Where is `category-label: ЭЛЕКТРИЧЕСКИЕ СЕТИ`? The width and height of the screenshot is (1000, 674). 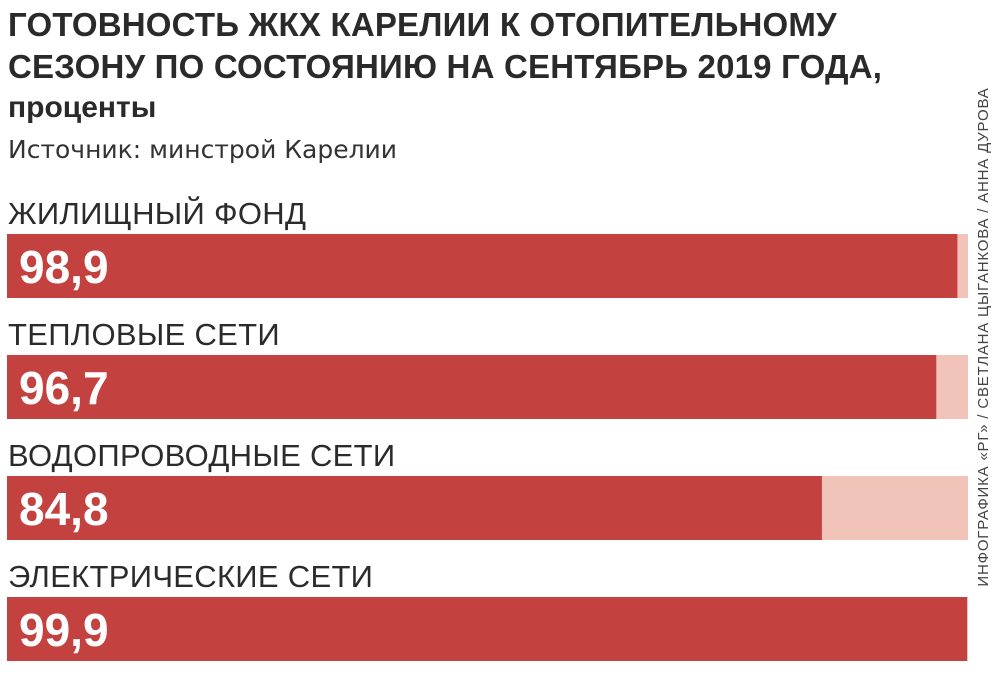 category-label: ЭЛЕКТРИЧЕСКИЕ СЕТИ is located at coordinates (190, 576).